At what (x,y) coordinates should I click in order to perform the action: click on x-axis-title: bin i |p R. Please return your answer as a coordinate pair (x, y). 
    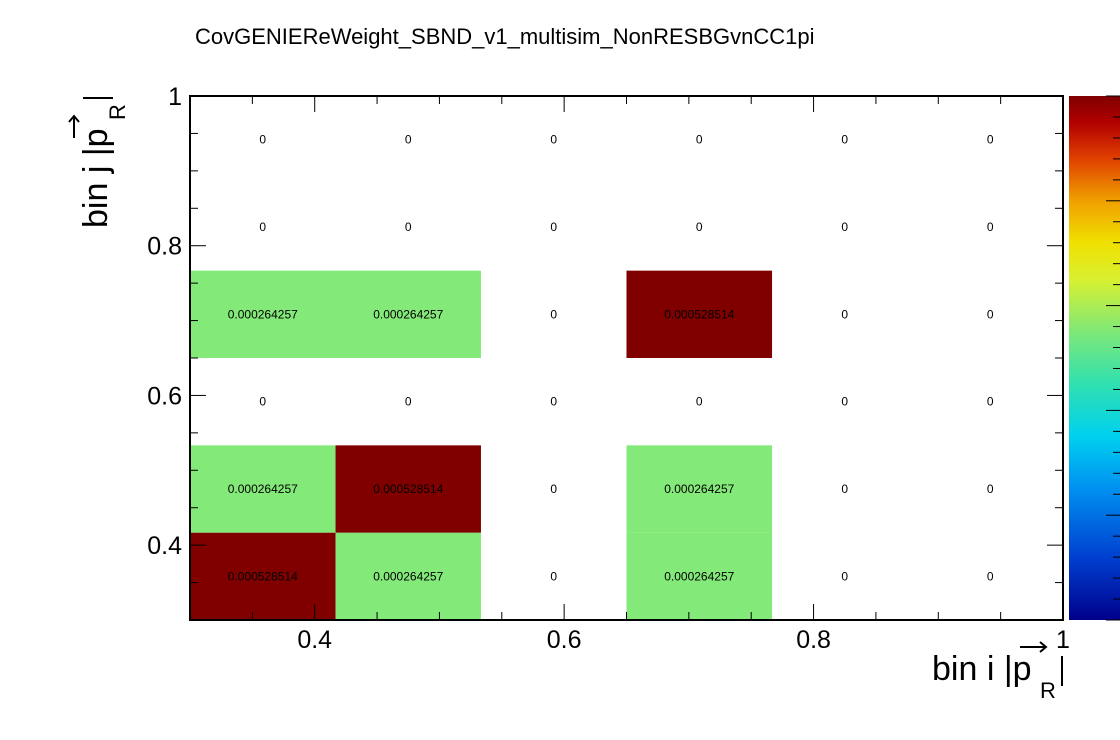
    Looking at the image, I should click on (997, 672).